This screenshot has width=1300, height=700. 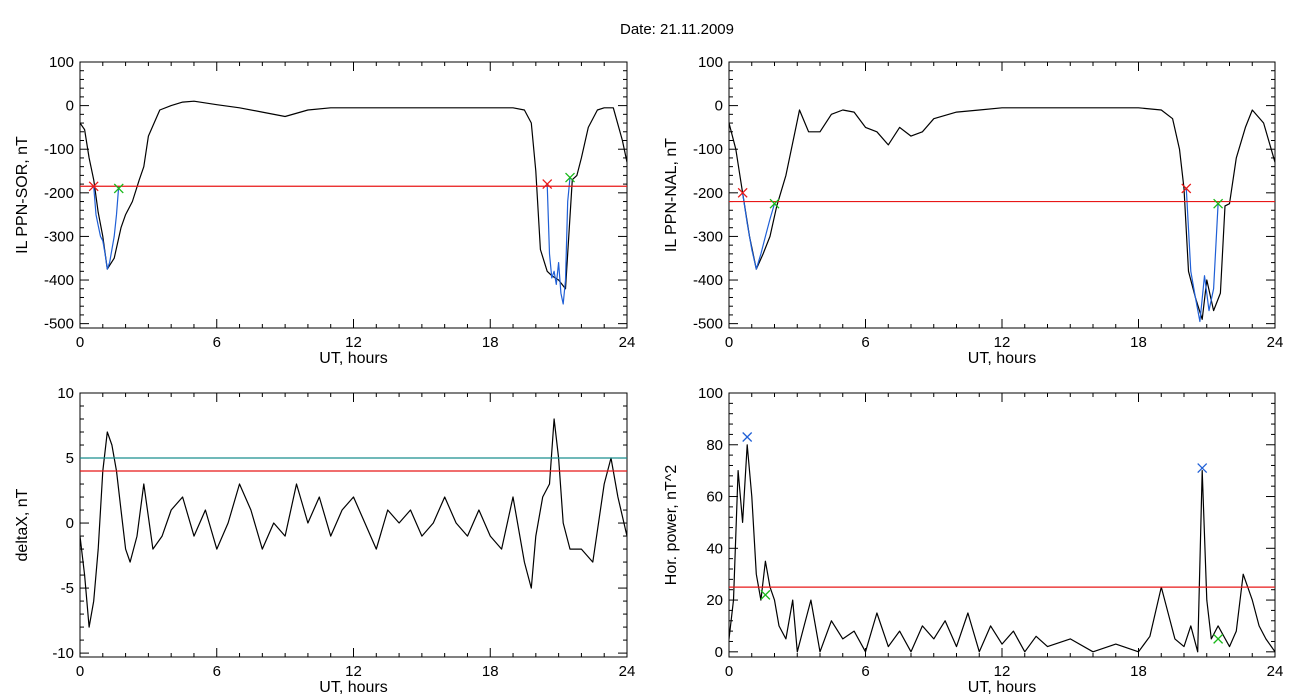 I want to click on y-tick-label: 10, so click(x=65, y=393).